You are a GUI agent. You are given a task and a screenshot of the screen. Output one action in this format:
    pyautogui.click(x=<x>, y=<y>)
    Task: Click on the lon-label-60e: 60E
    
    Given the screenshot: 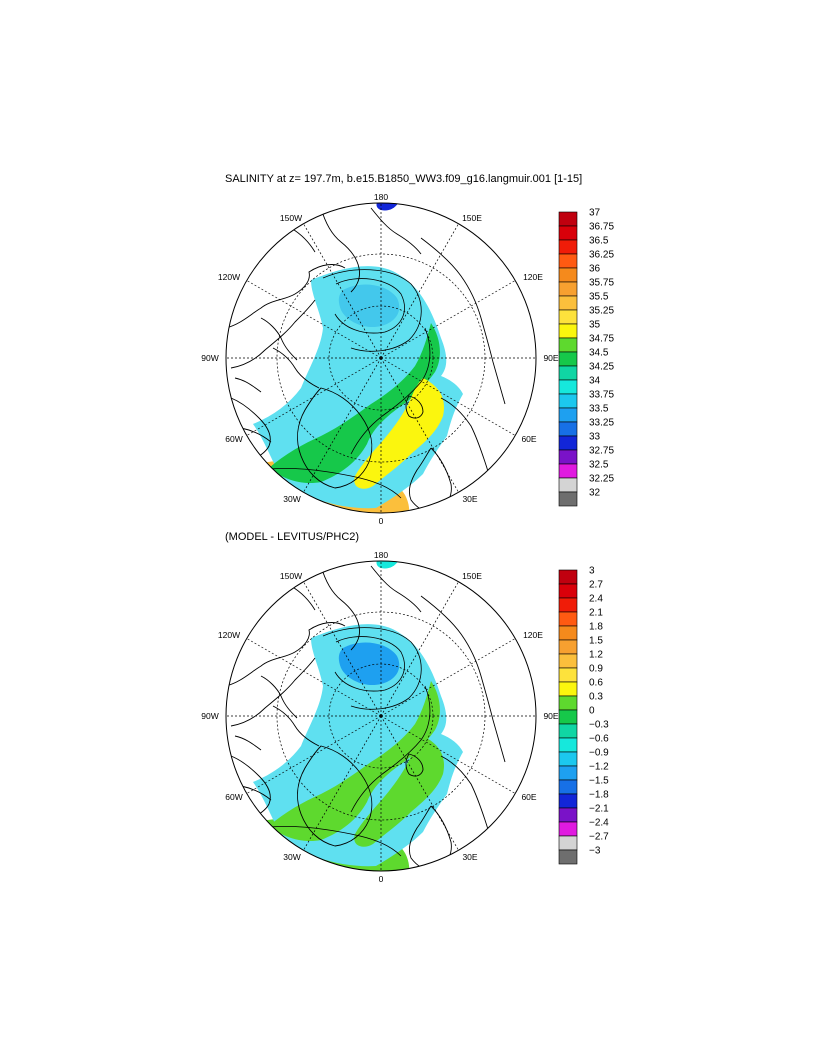 What is the action you would take?
    pyautogui.click(x=528, y=439)
    